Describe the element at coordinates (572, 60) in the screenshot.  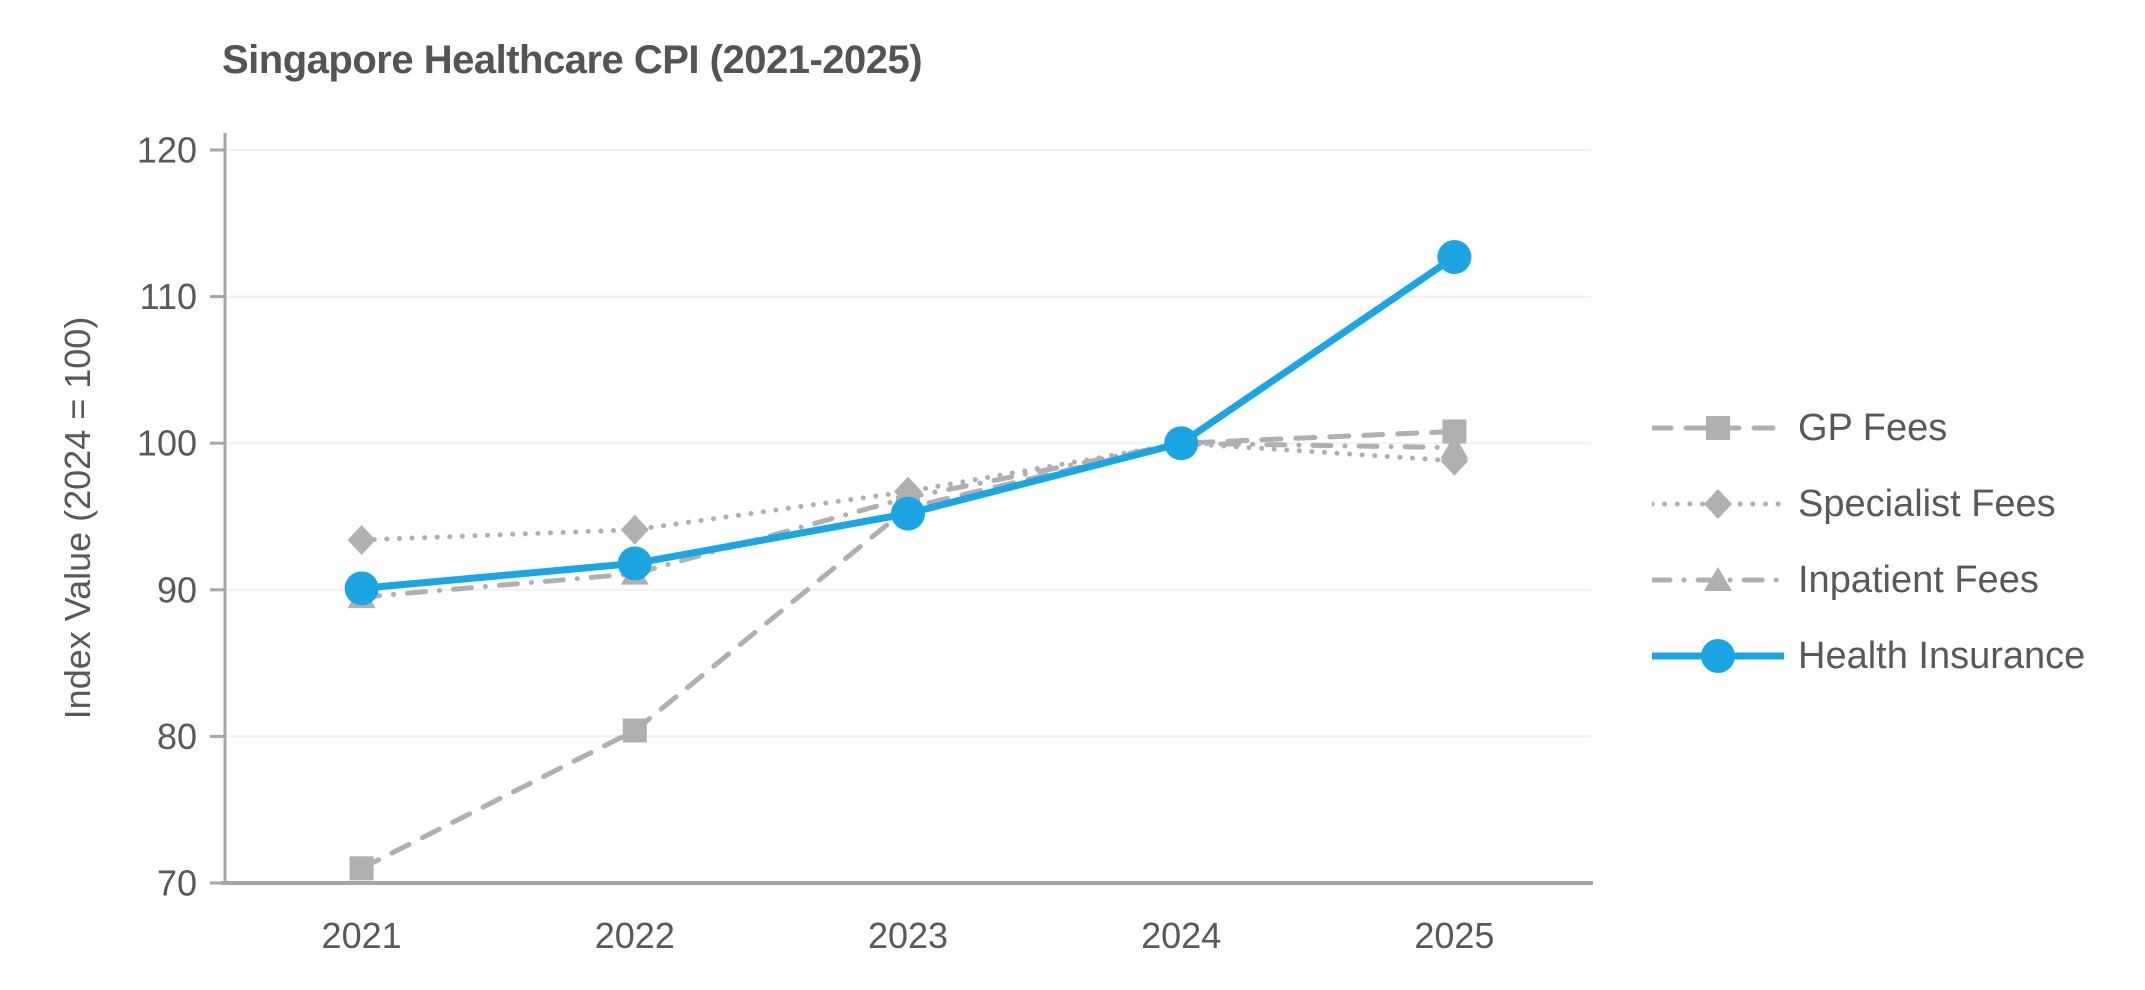
I see `chart-title: Singapore Healthcare CPI (2021-2025)` at that location.